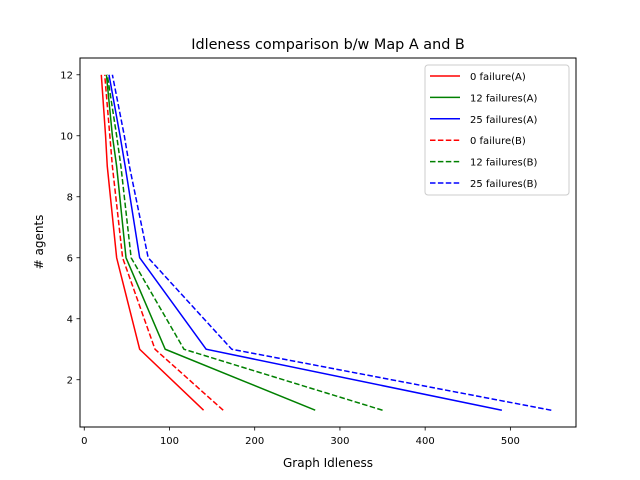 The width and height of the screenshot is (640, 480). I want to click on y-tick-label: 6, so click(70, 258).